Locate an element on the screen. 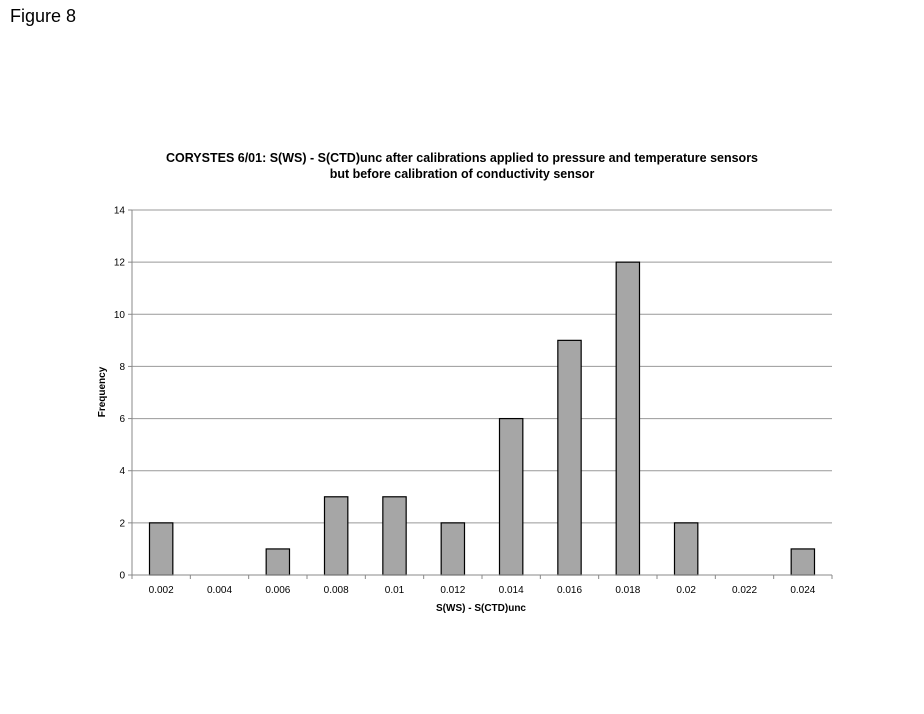  x-tick-label: 0.014 is located at coordinates (511, 590).